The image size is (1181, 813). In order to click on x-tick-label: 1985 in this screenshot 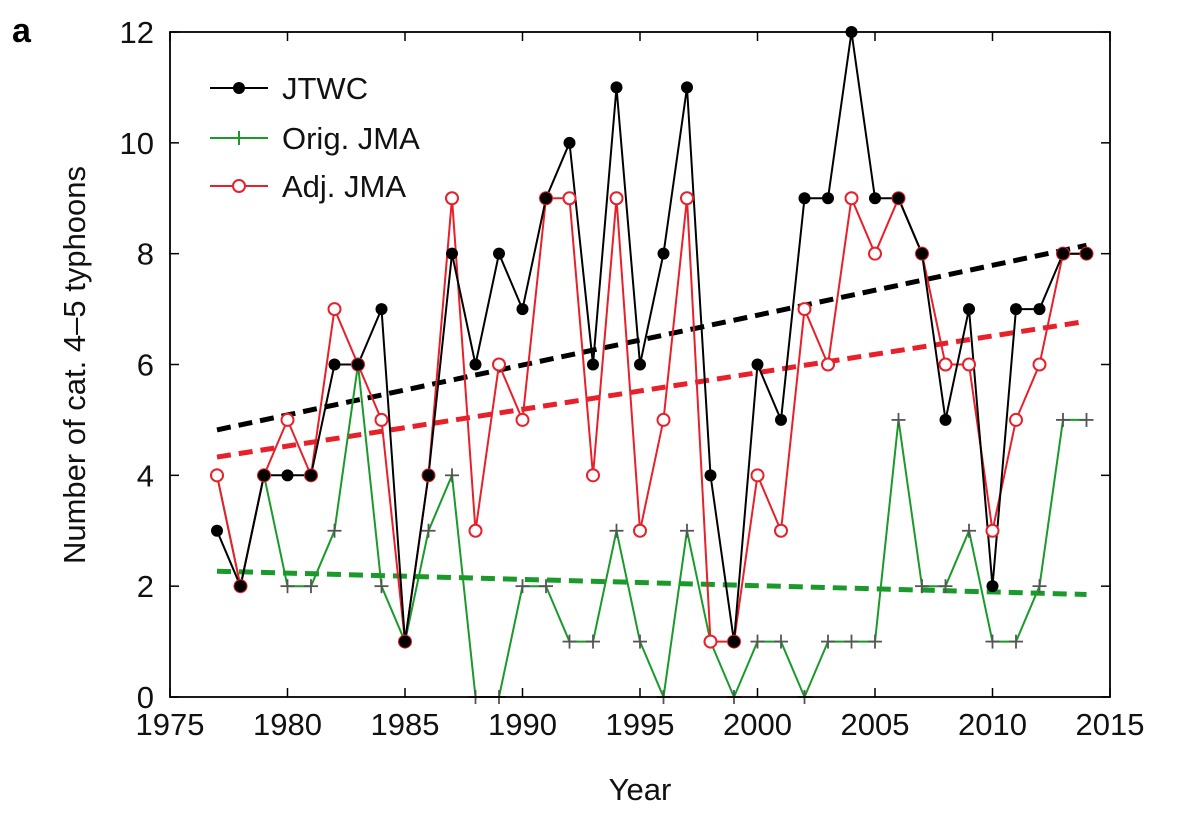, I will do `click(405, 724)`.